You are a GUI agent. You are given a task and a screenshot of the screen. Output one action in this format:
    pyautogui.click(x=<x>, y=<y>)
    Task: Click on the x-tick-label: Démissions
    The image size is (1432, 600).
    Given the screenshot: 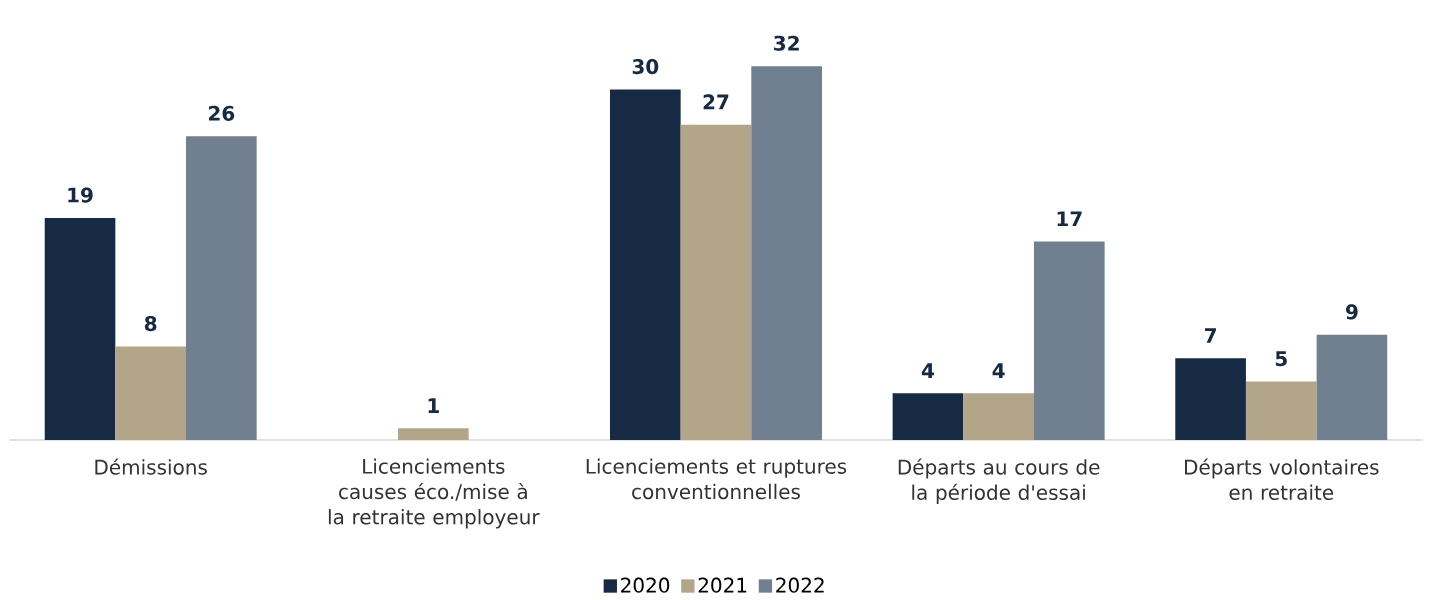 What is the action you would take?
    pyautogui.click(x=151, y=466)
    